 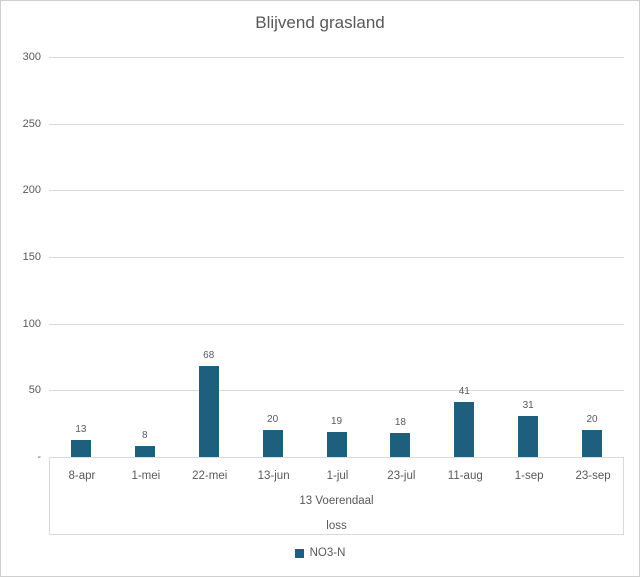 What do you see at coordinates (31, 257) in the screenshot?
I see `y-tick-label: 150` at bounding box center [31, 257].